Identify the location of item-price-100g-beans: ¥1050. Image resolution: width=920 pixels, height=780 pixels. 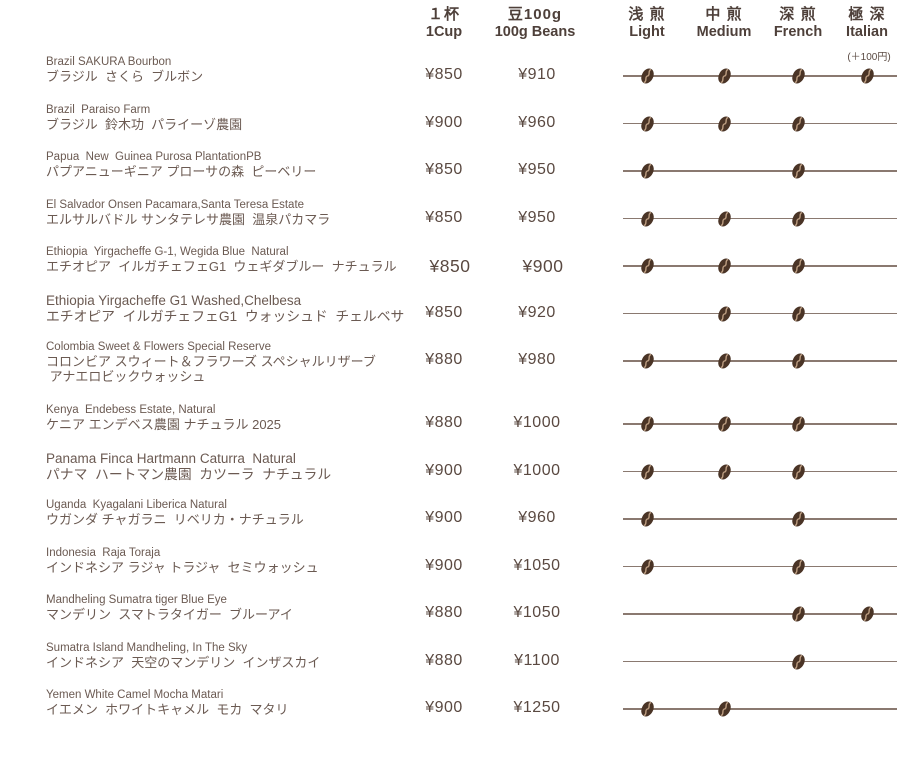
(537, 612).